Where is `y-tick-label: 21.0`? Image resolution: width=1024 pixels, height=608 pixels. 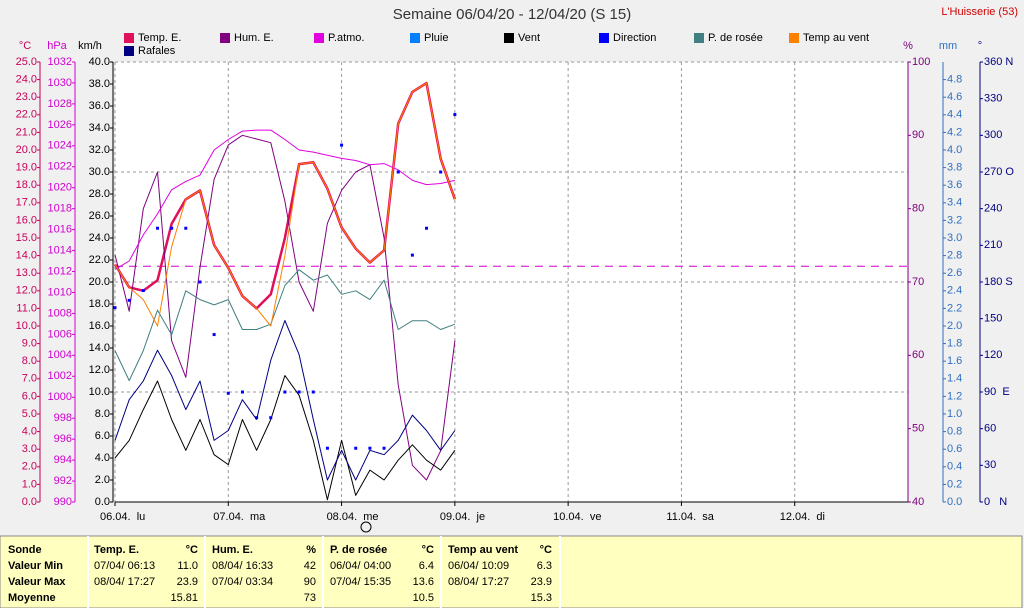 y-tick-label: 21.0 is located at coordinates (26, 132).